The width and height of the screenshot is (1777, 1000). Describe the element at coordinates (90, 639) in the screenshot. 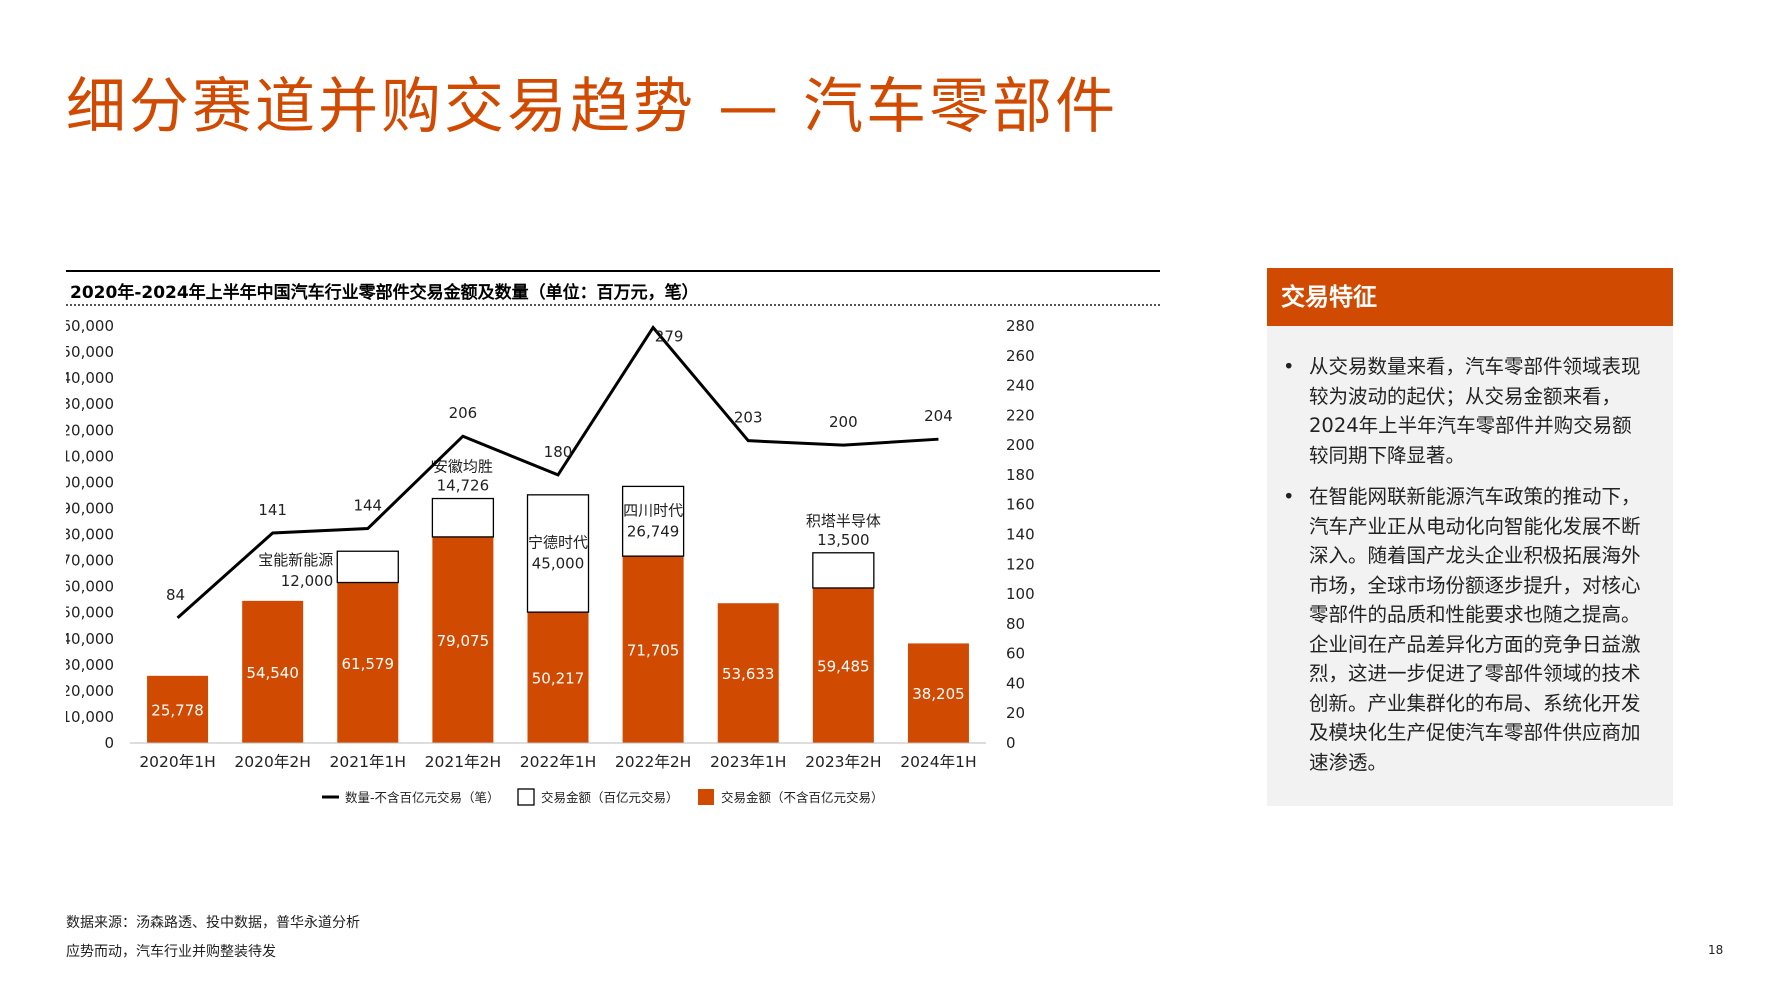

I see `y-axis-tick-label: 40,000` at that location.